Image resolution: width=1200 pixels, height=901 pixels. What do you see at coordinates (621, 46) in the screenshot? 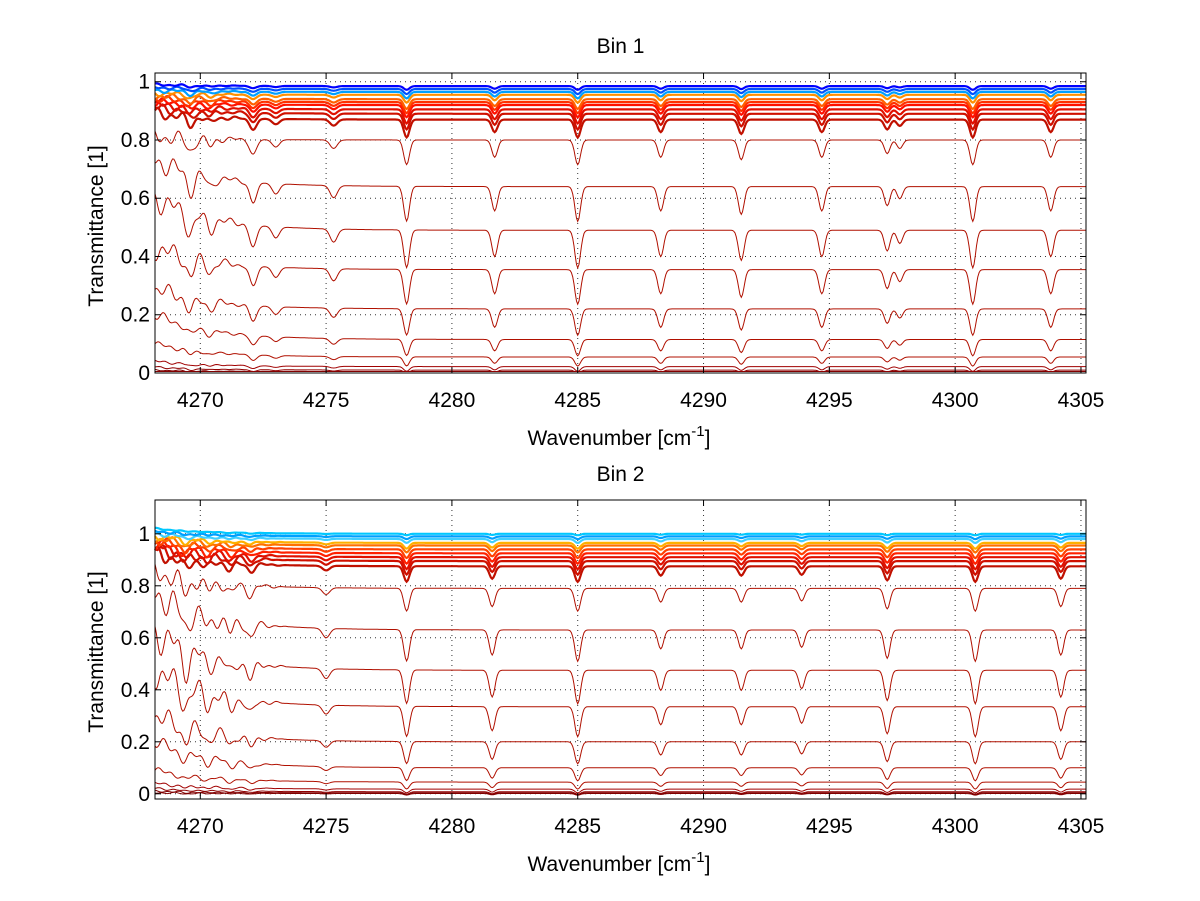
I see `chart-title: Bin 1` at bounding box center [621, 46].